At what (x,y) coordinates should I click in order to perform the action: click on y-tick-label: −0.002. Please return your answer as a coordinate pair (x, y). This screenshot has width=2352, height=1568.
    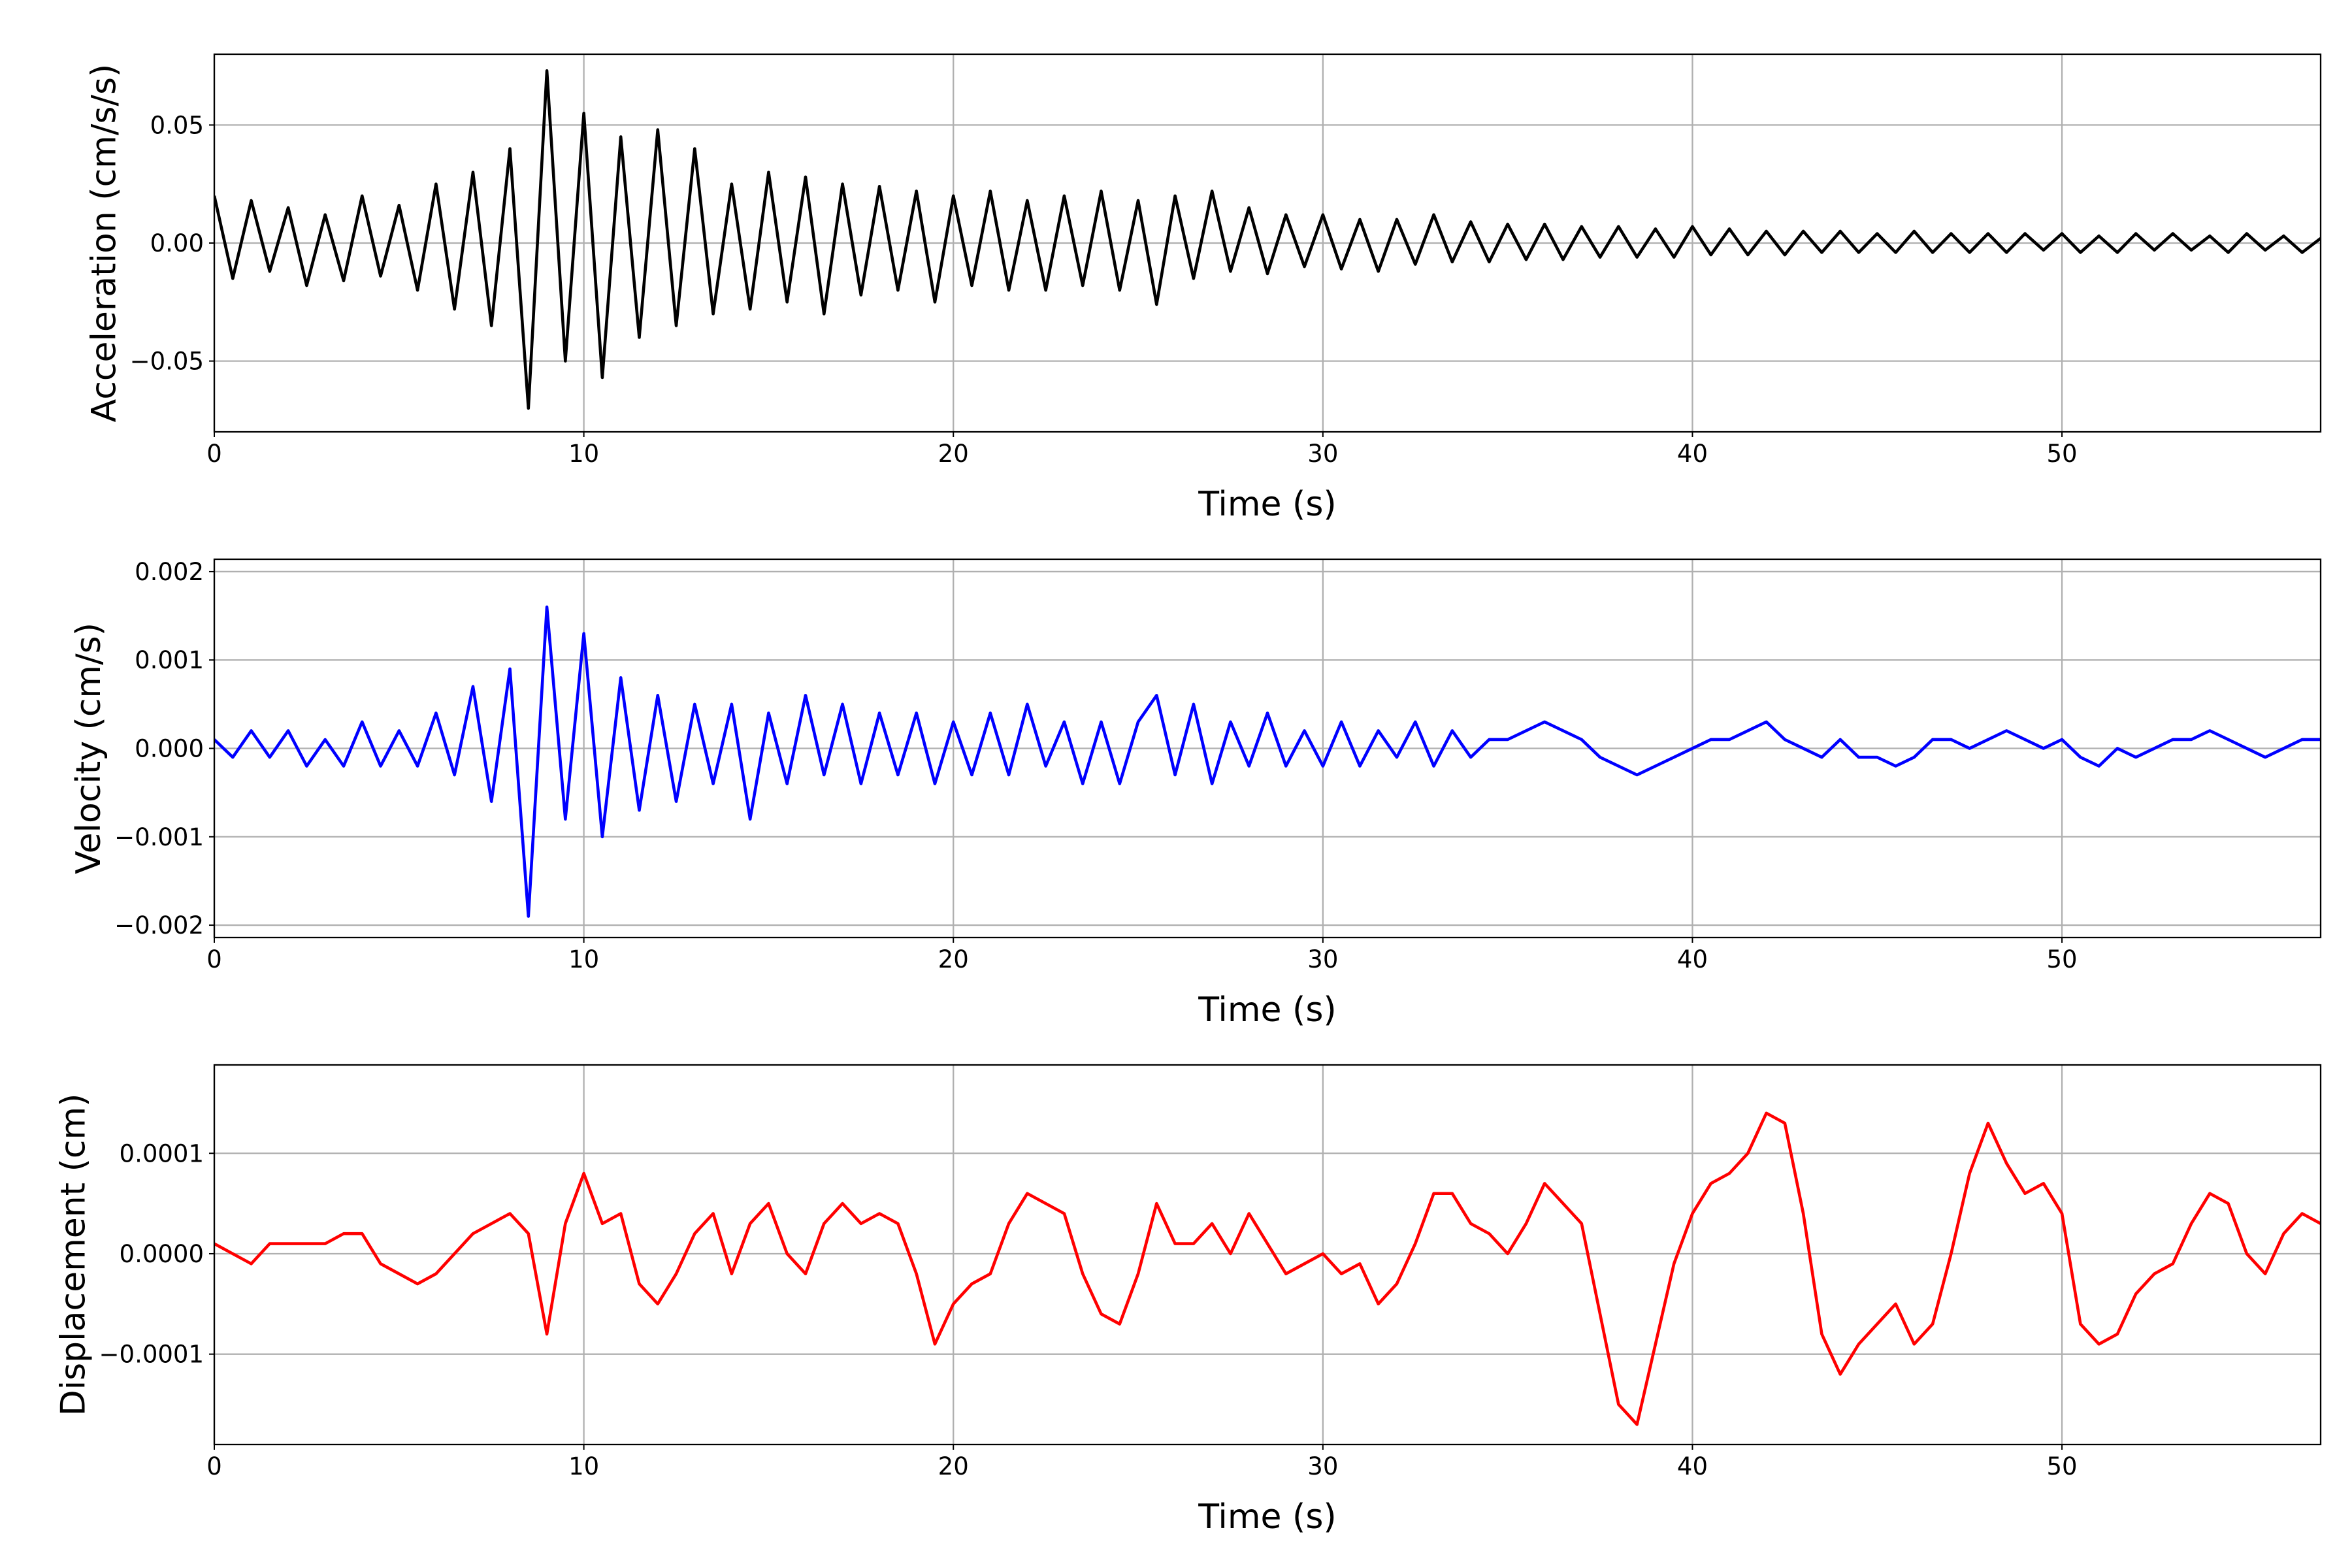
    Looking at the image, I should click on (159, 925).